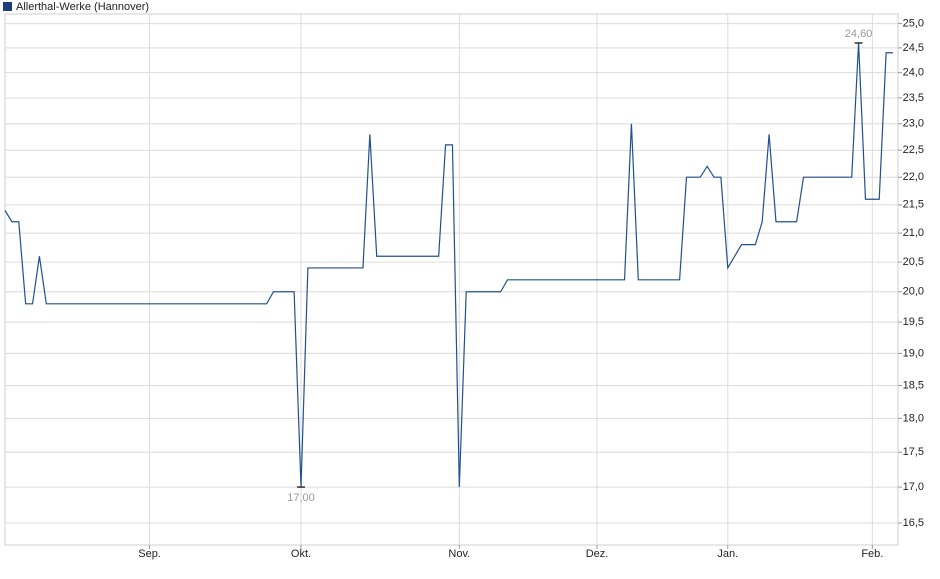 This screenshot has height=579, width=940. Describe the element at coordinates (301, 554) in the screenshot. I see `x-tick-label: Okt.` at that location.